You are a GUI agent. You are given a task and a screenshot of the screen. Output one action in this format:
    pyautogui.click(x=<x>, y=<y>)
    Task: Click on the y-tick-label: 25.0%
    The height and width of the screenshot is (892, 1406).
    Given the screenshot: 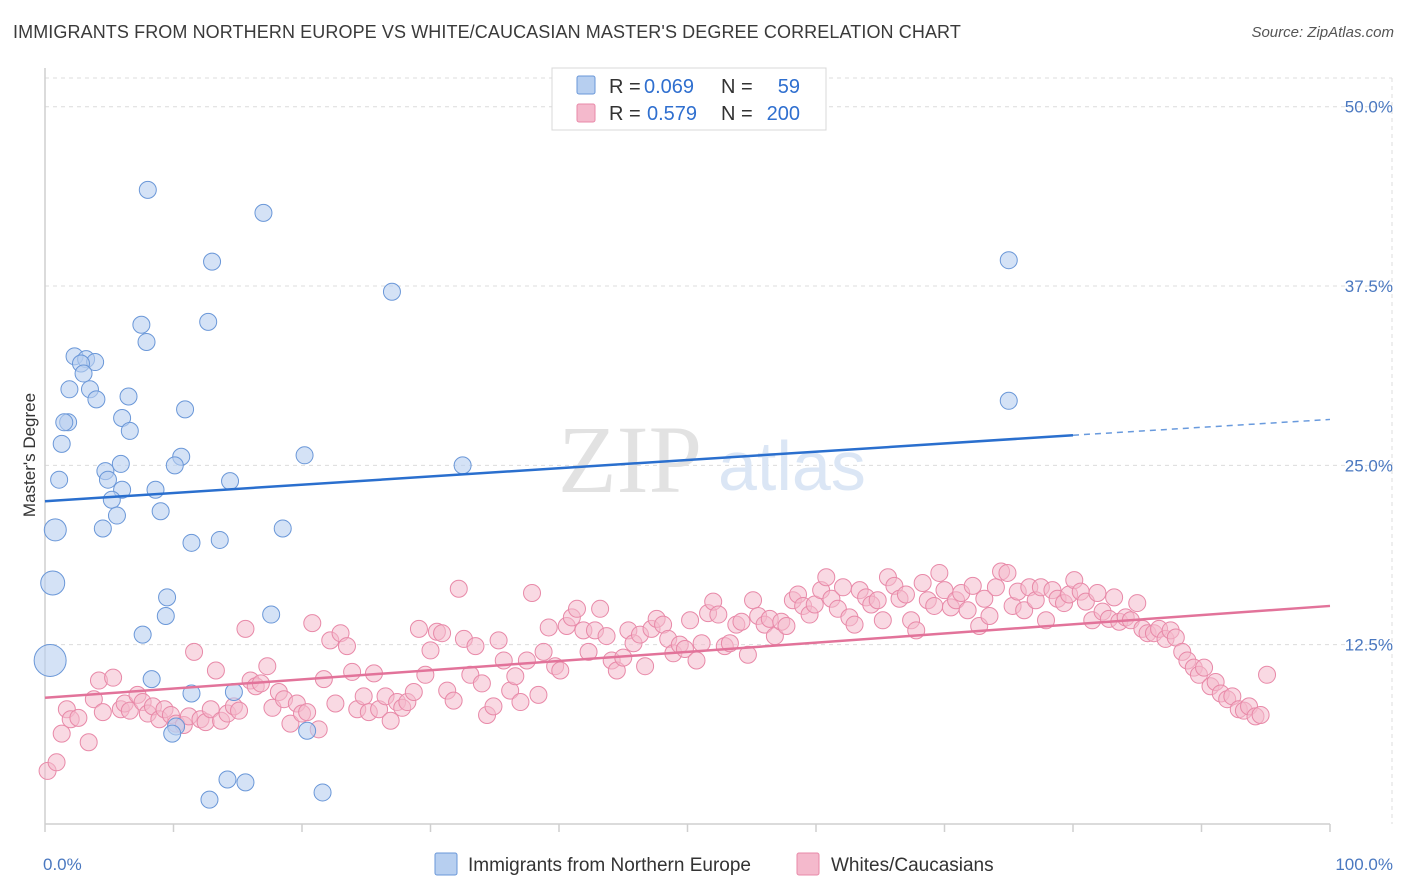 What is the action you would take?
    pyautogui.click(x=1369, y=465)
    